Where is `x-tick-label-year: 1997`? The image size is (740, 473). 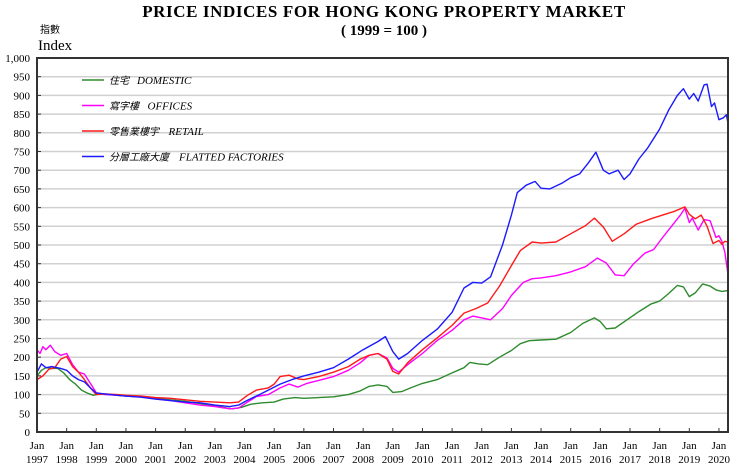
x-tick-label-year: 1997 is located at coordinates (37, 460).